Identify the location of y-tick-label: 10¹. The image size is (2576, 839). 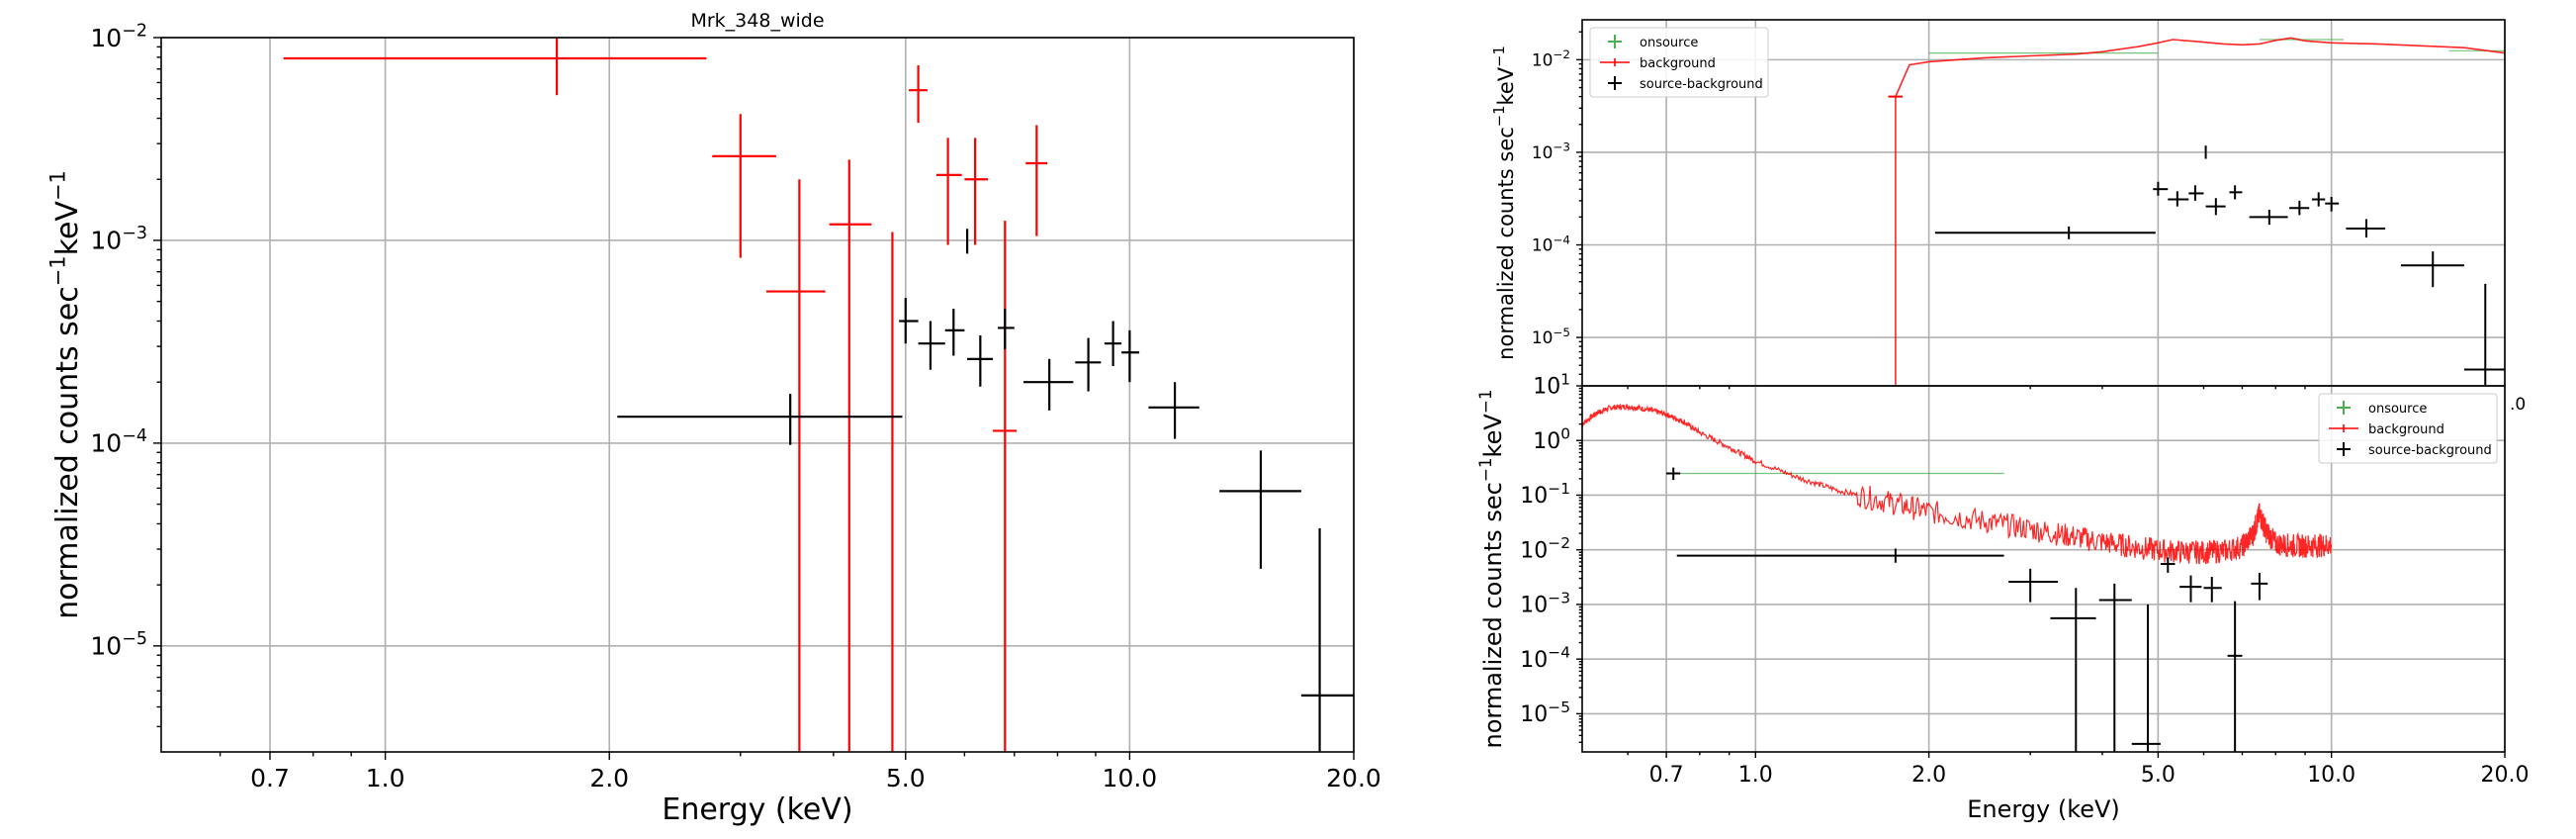
(1551, 385).